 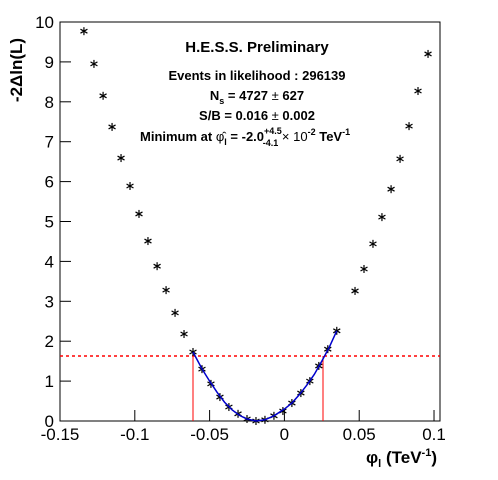 I want to click on fit-curve, so click(x=265, y=376).